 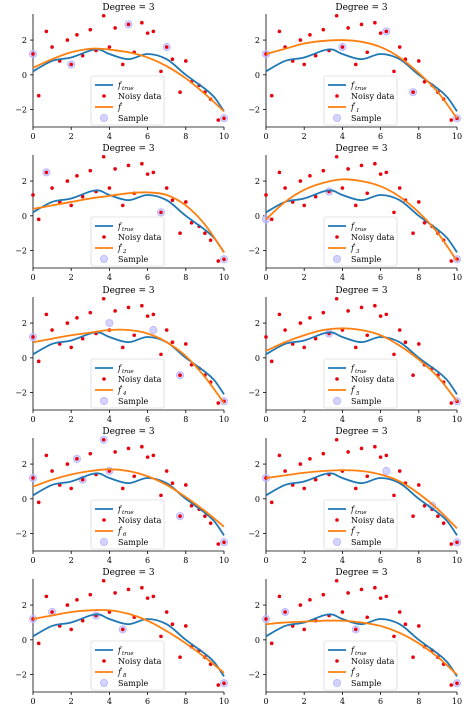 What do you see at coordinates (109, 277) in the screenshot?
I see `x-tick-label: 4` at bounding box center [109, 277].